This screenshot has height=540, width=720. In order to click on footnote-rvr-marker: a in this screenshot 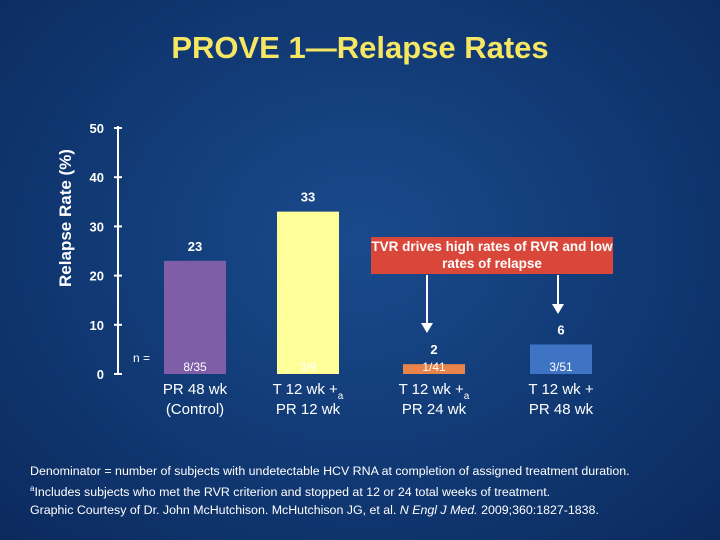, I will do `click(32, 488)`.